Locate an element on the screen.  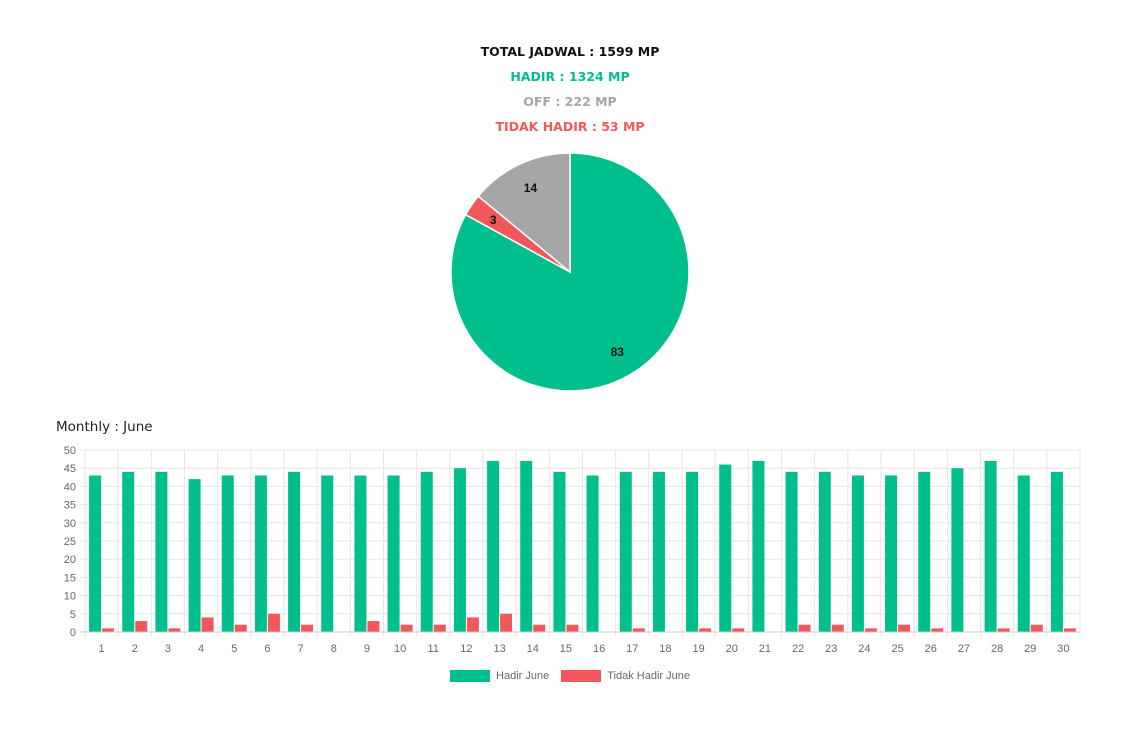
total-jadwal-text: TOTAL JADWAL : 1599 MP is located at coordinates (570, 51).